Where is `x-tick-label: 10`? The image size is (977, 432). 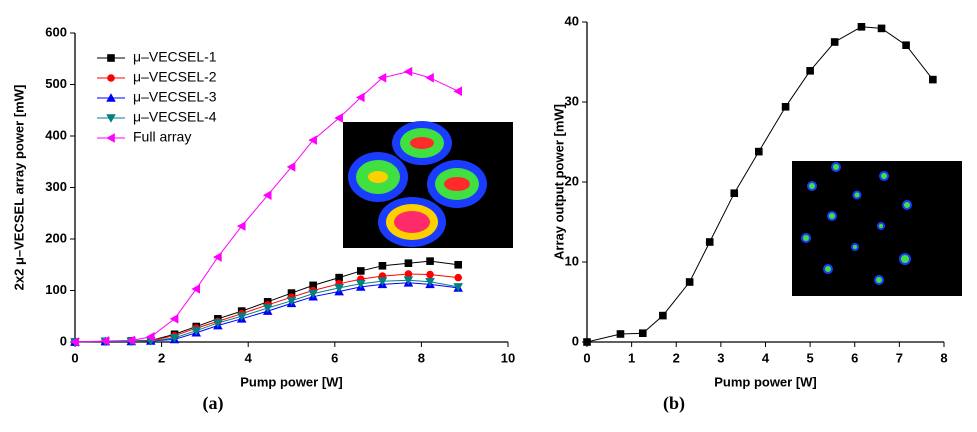
x-tick-label: 10 is located at coordinates (508, 357).